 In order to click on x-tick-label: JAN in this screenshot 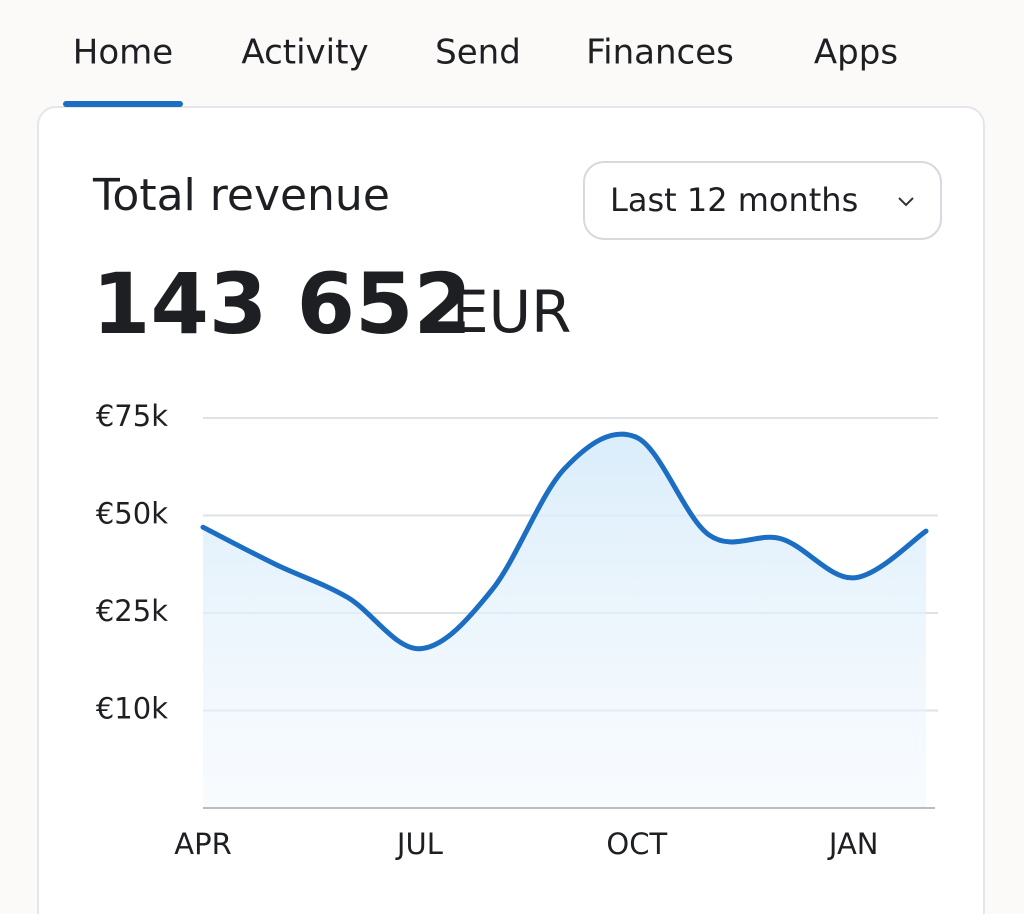, I will do `click(853, 844)`.